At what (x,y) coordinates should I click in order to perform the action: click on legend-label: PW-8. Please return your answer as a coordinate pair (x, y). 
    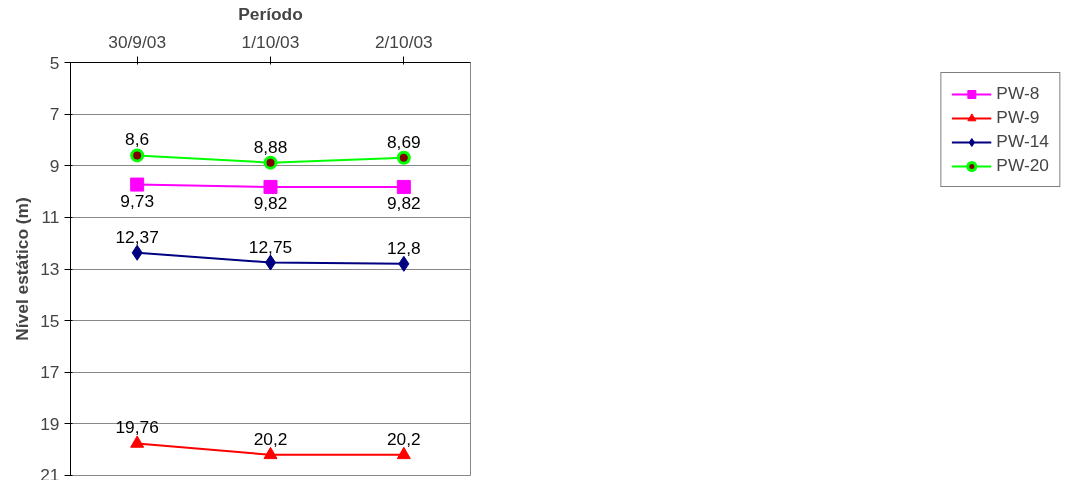
    Looking at the image, I should click on (1018, 93).